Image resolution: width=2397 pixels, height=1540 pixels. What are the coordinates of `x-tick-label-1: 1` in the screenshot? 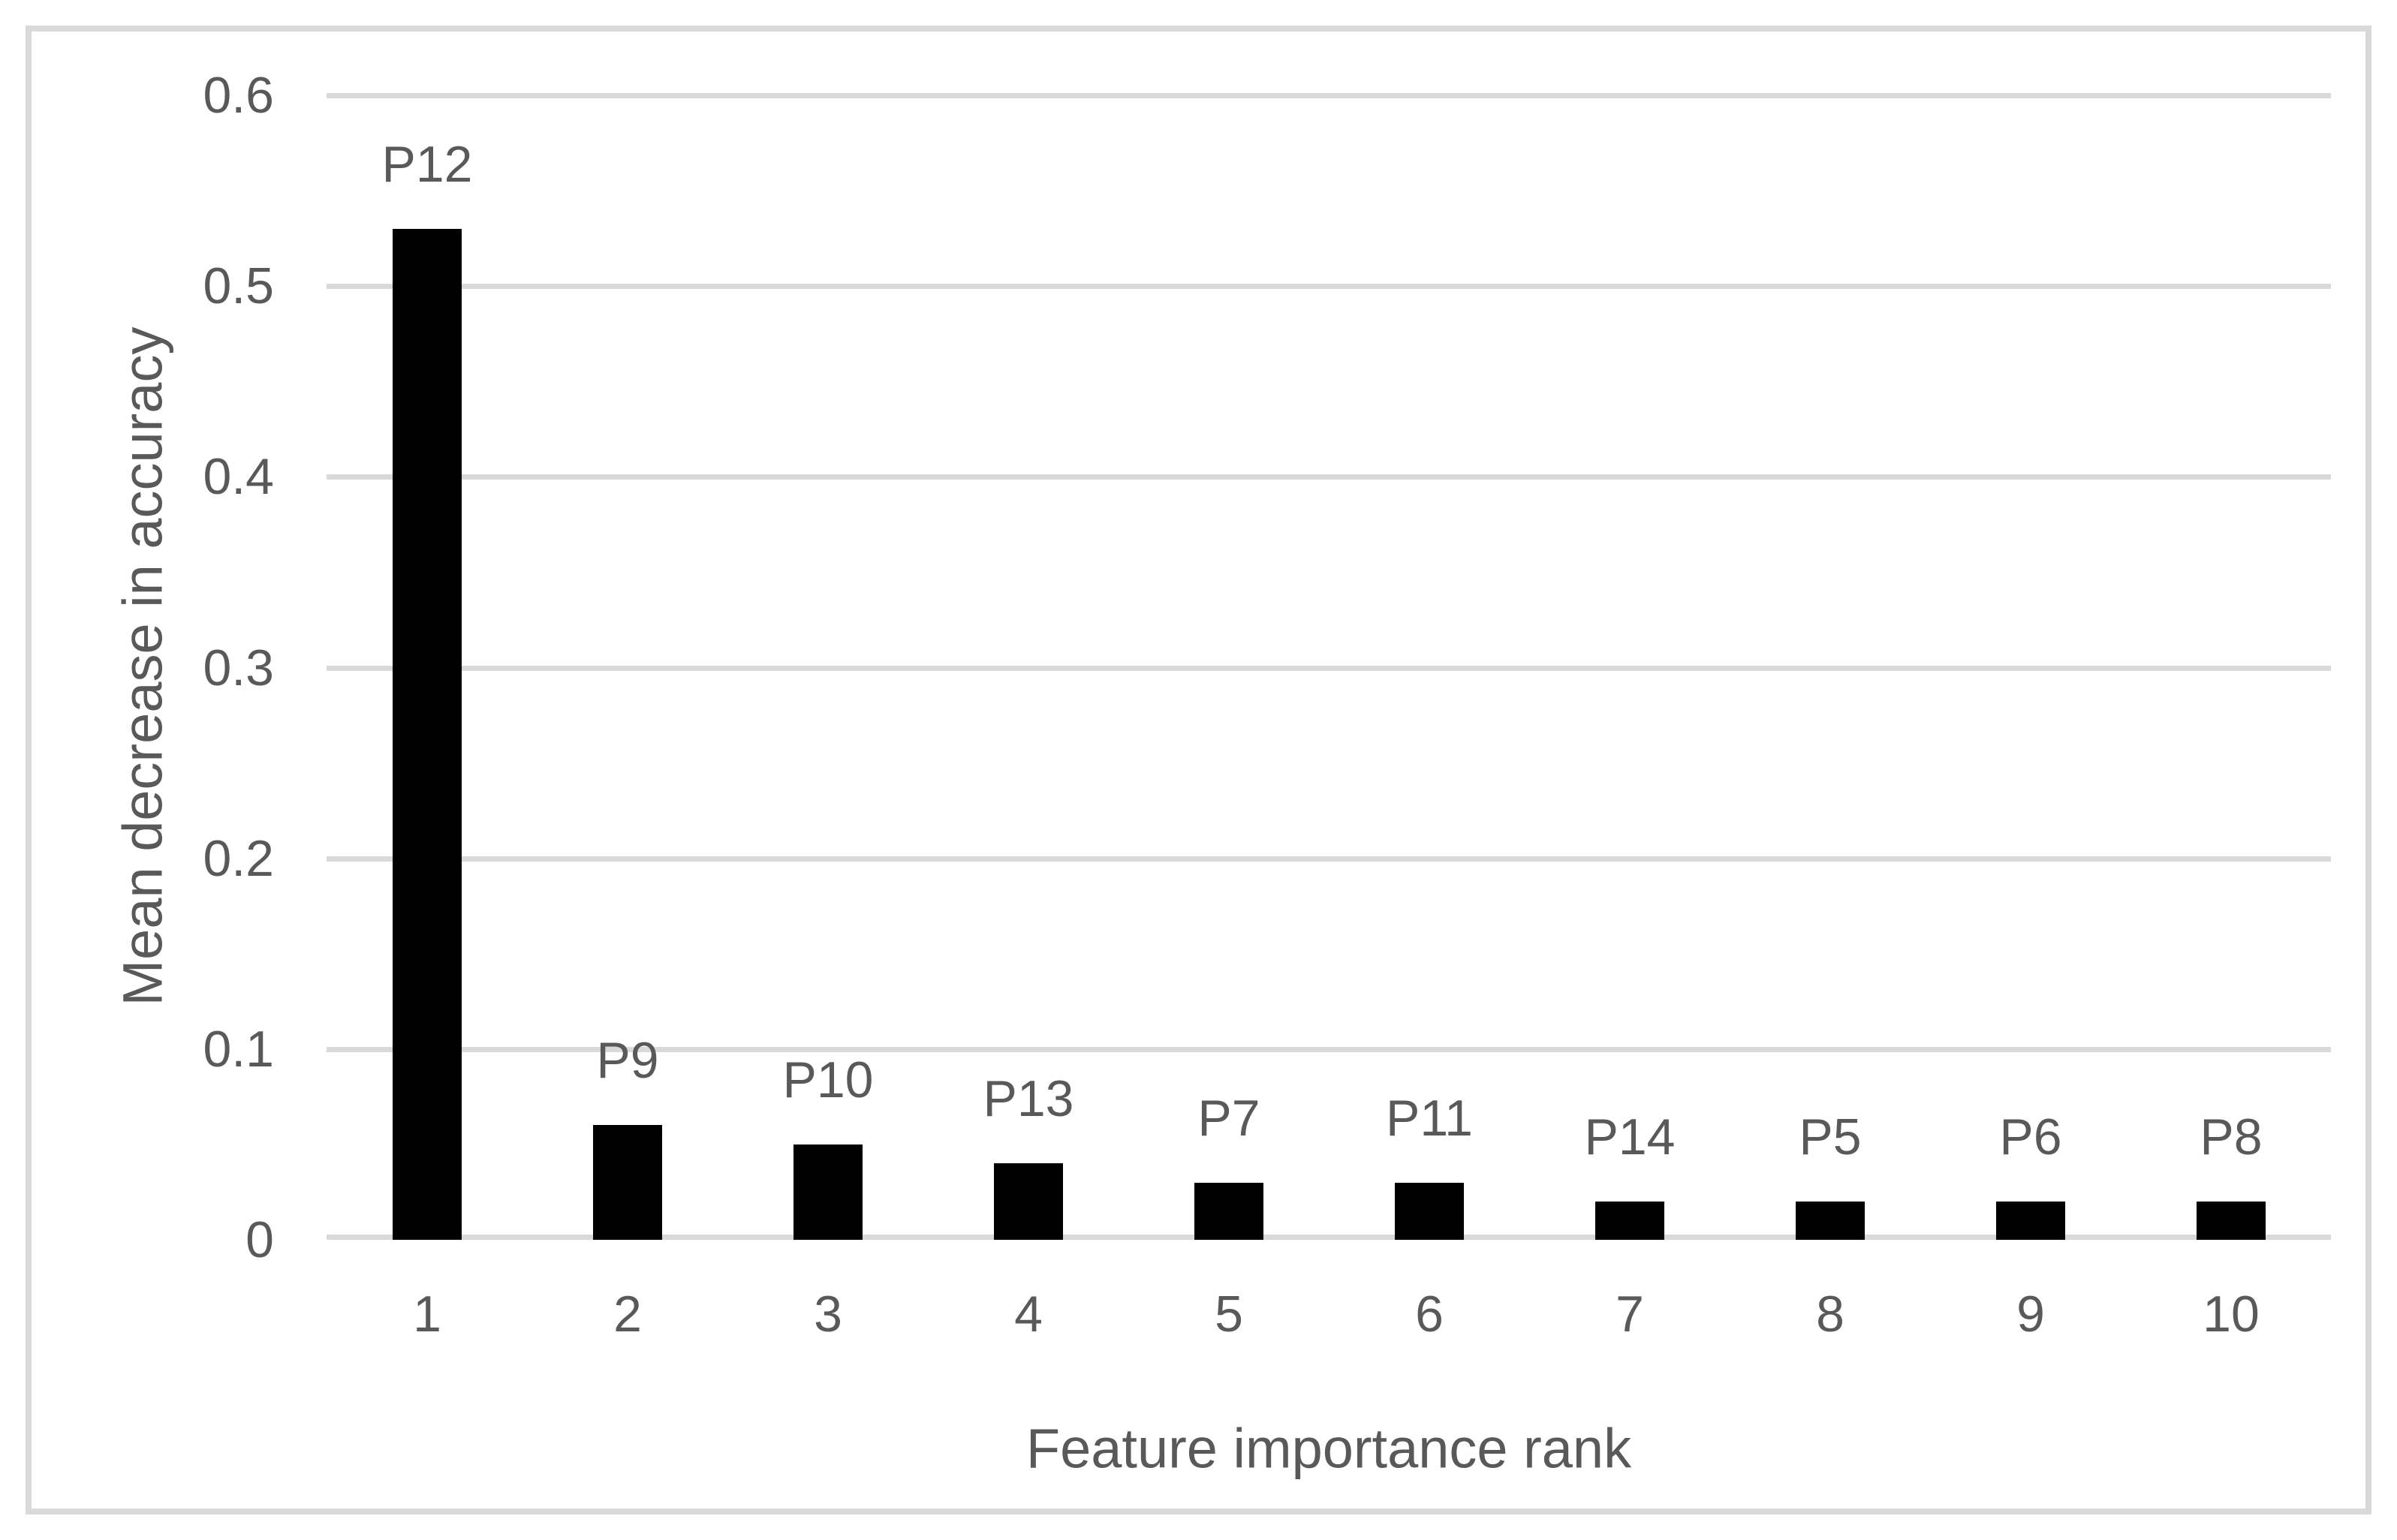 It's located at (427, 1314).